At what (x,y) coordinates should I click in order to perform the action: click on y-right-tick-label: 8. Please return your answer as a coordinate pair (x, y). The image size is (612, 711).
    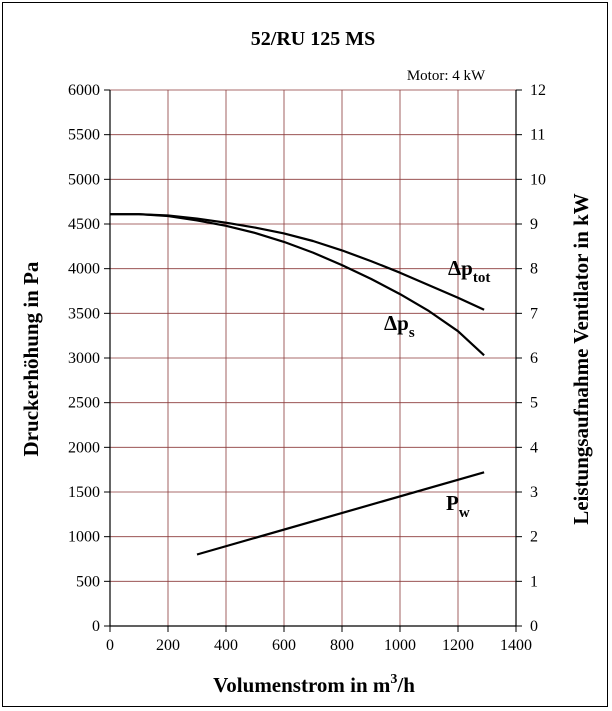
    Looking at the image, I should click on (534, 269).